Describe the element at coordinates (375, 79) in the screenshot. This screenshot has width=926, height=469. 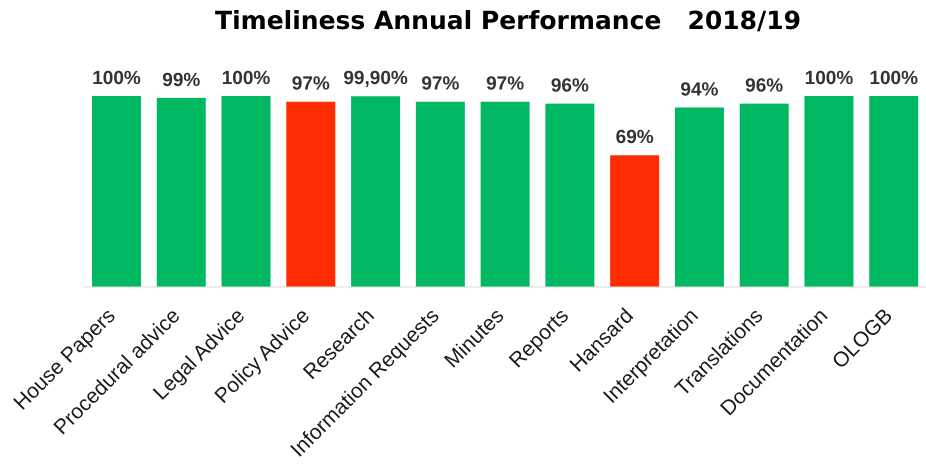
I see `data-label: 99,90%` at that location.